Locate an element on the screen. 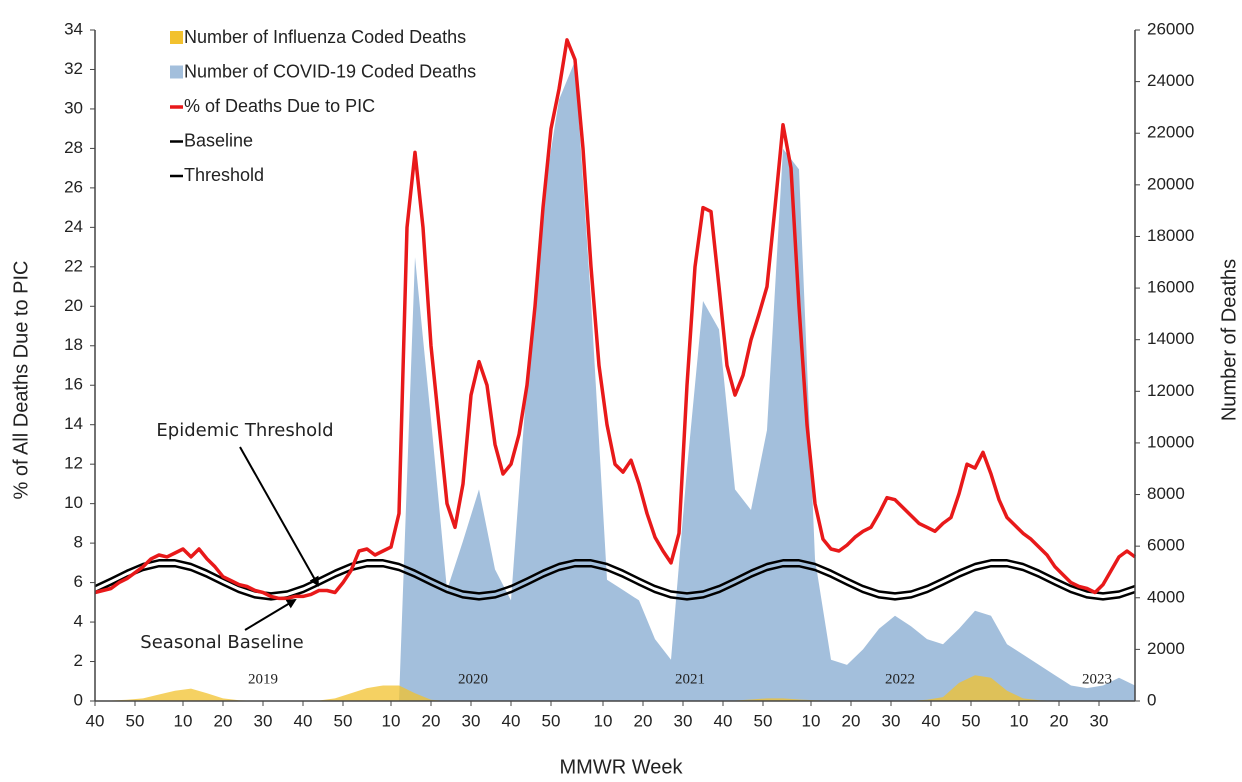  legend-label: Number of COVID-19 Coded Deaths is located at coordinates (330, 71).